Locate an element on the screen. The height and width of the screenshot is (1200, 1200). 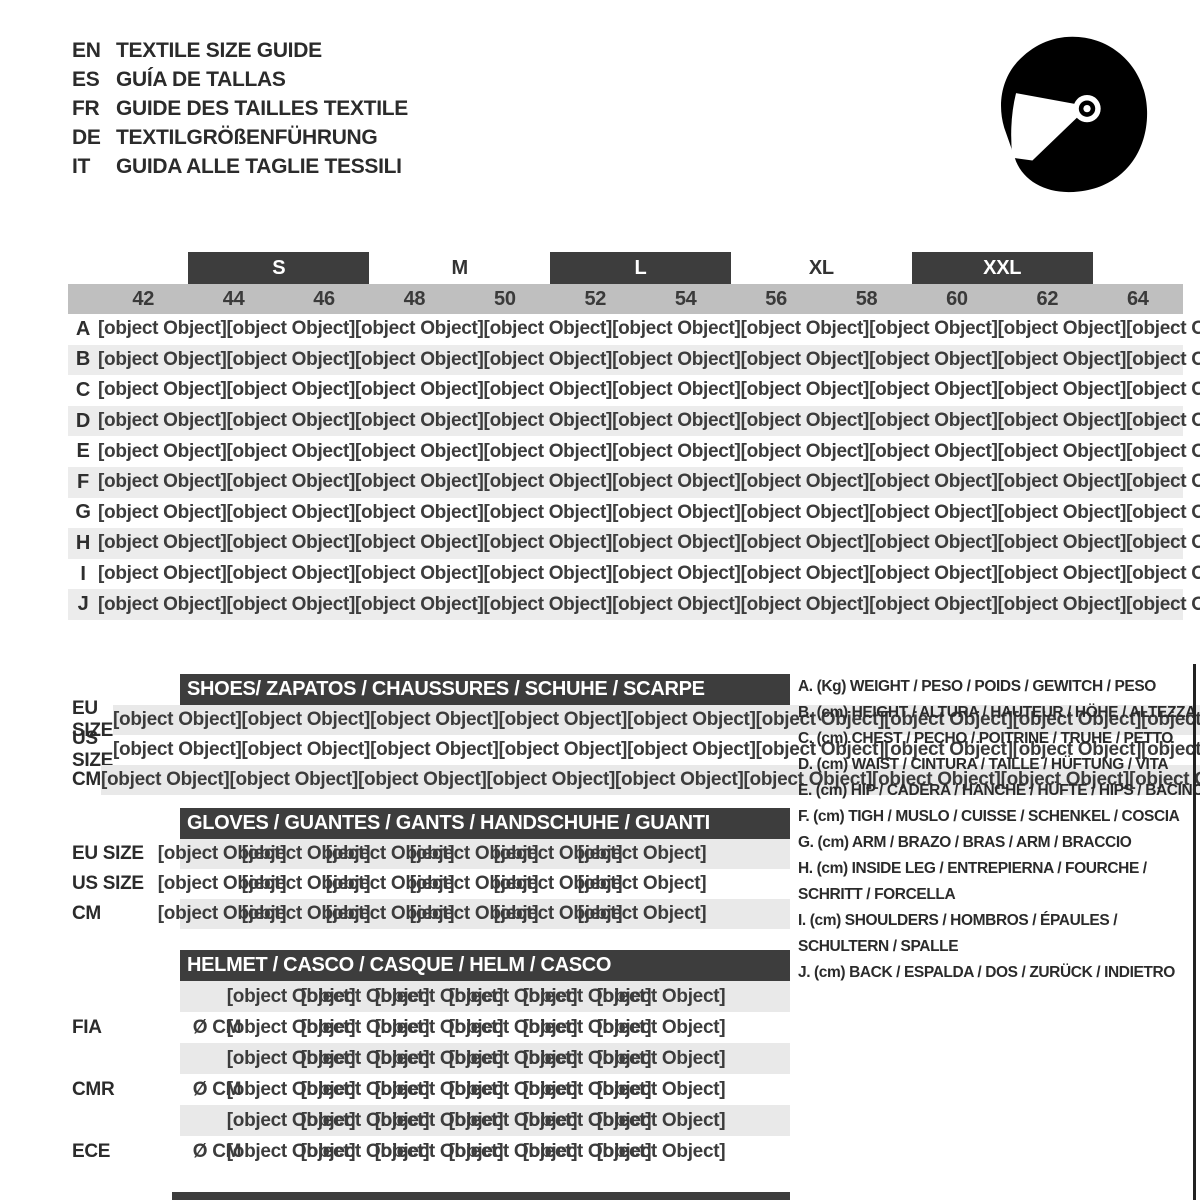
language-code: FR is located at coordinates (86, 108).